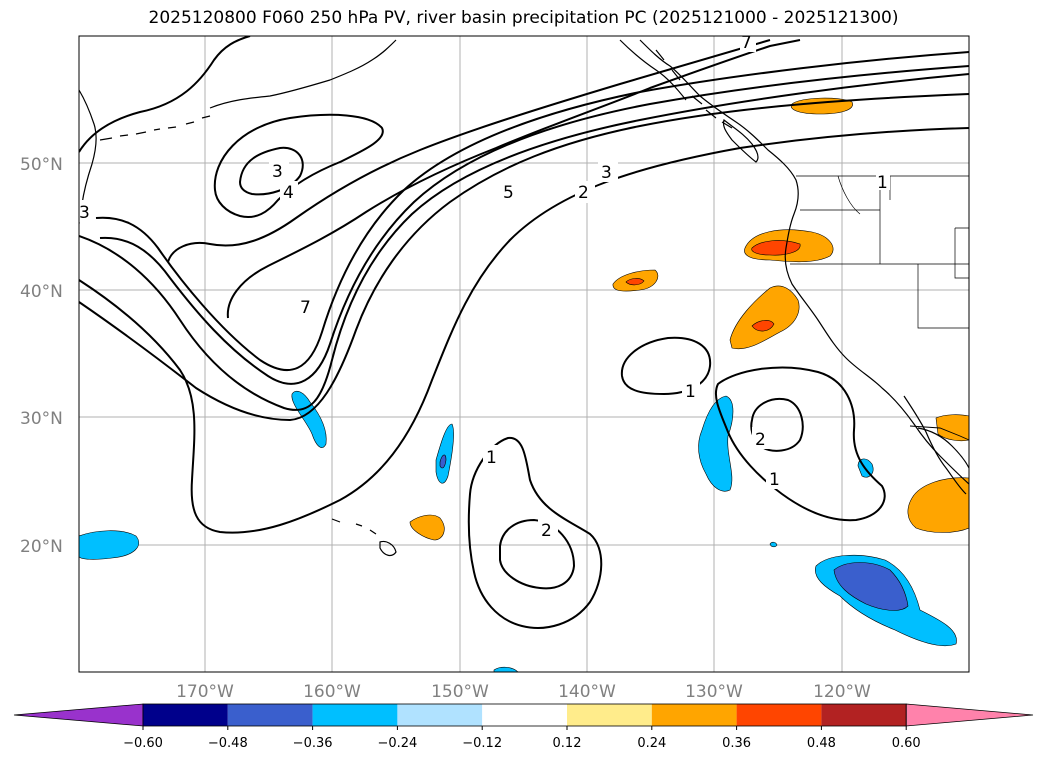 The height and width of the screenshot is (765, 1047). I want to click on colorbar-tick-label: −0.60, so click(143, 743).